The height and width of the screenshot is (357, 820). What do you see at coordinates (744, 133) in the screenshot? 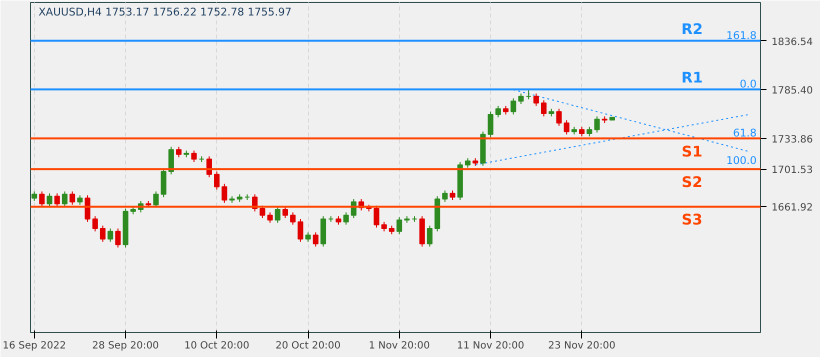
I see `annotation: 61.8` at bounding box center [744, 133].